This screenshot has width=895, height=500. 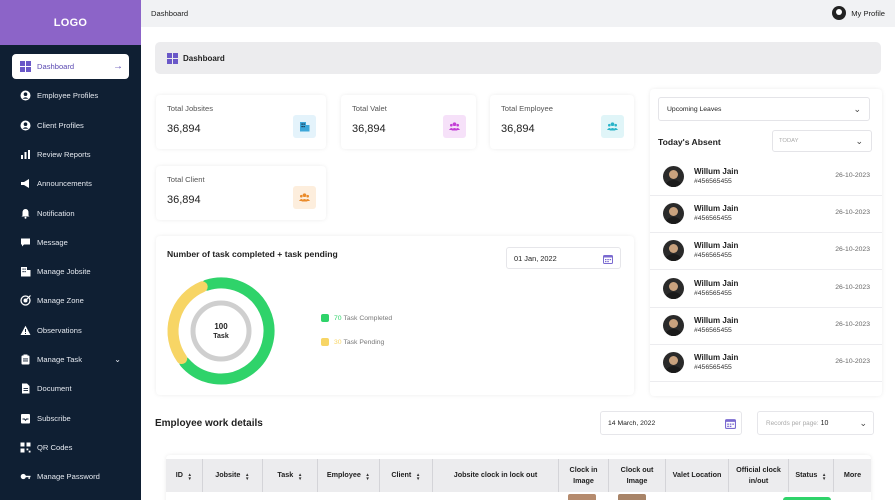 I want to click on clock-in-image-thumb, so click(x=582, y=497).